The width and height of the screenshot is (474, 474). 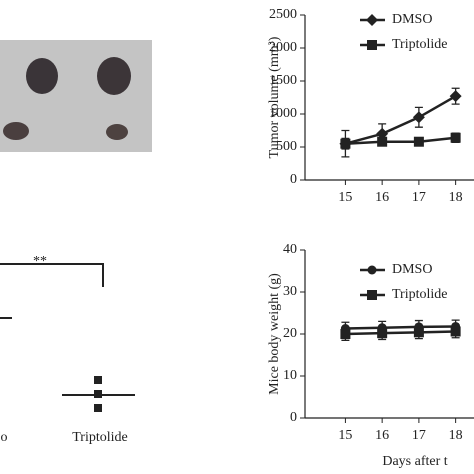 What do you see at coordinates (67, 337) in the screenshot?
I see `dot-plot` at bounding box center [67, 337].